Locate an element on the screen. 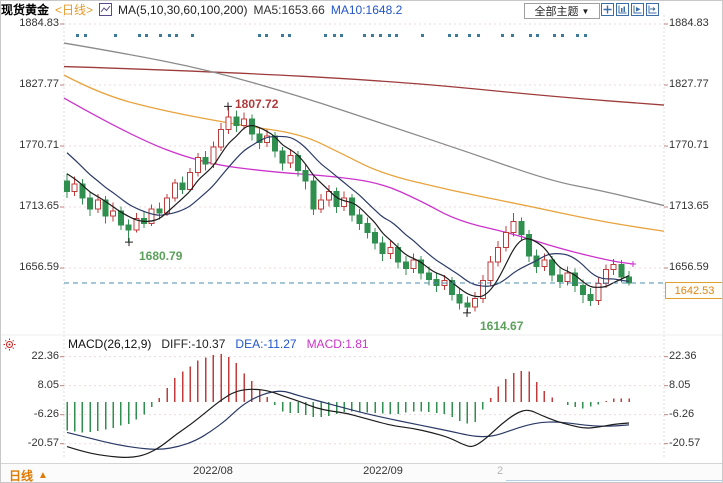 The height and width of the screenshot is (483, 723). x-axis-date-label: 2022/09 is located at coordinates (383, 471).